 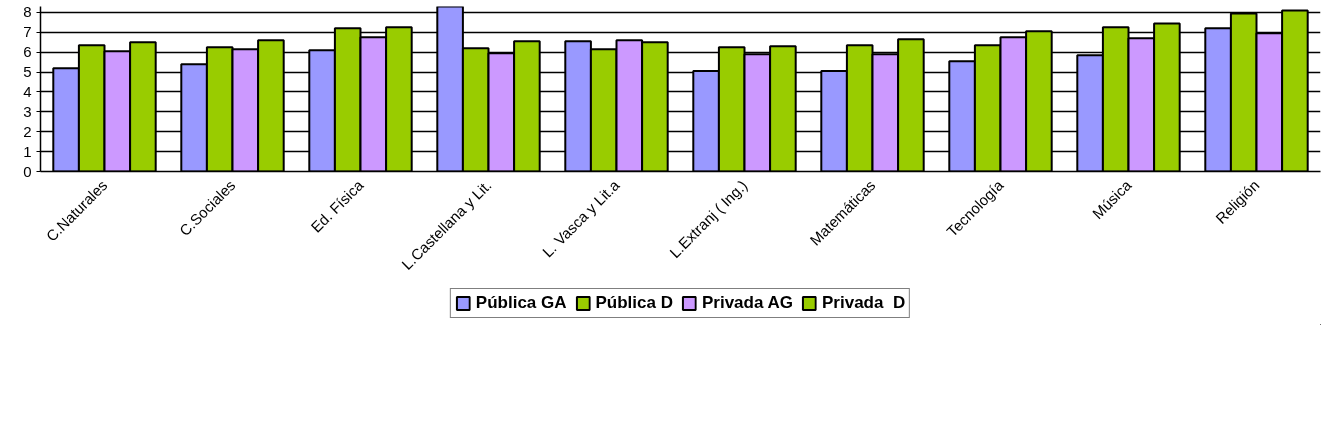 I want to click on y-tick-label: 7, so click(x=27, y=32).